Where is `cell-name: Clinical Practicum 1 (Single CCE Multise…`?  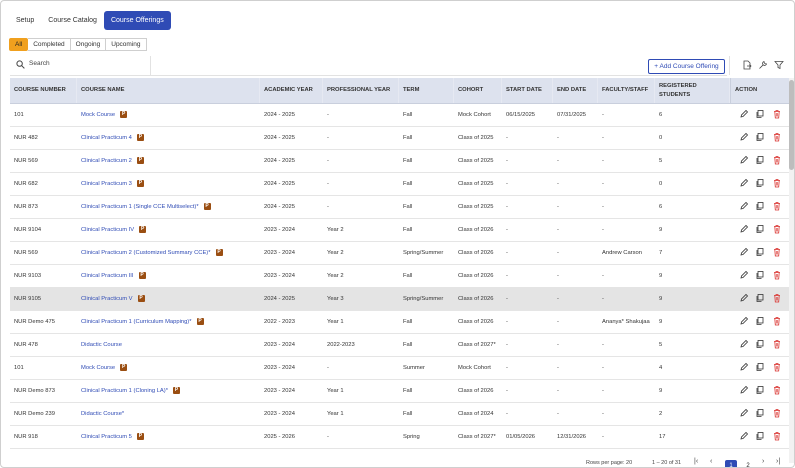
cell-name: Clinical Practicum 1 (Single CCE Multise… is located at coordinates (168, 206).